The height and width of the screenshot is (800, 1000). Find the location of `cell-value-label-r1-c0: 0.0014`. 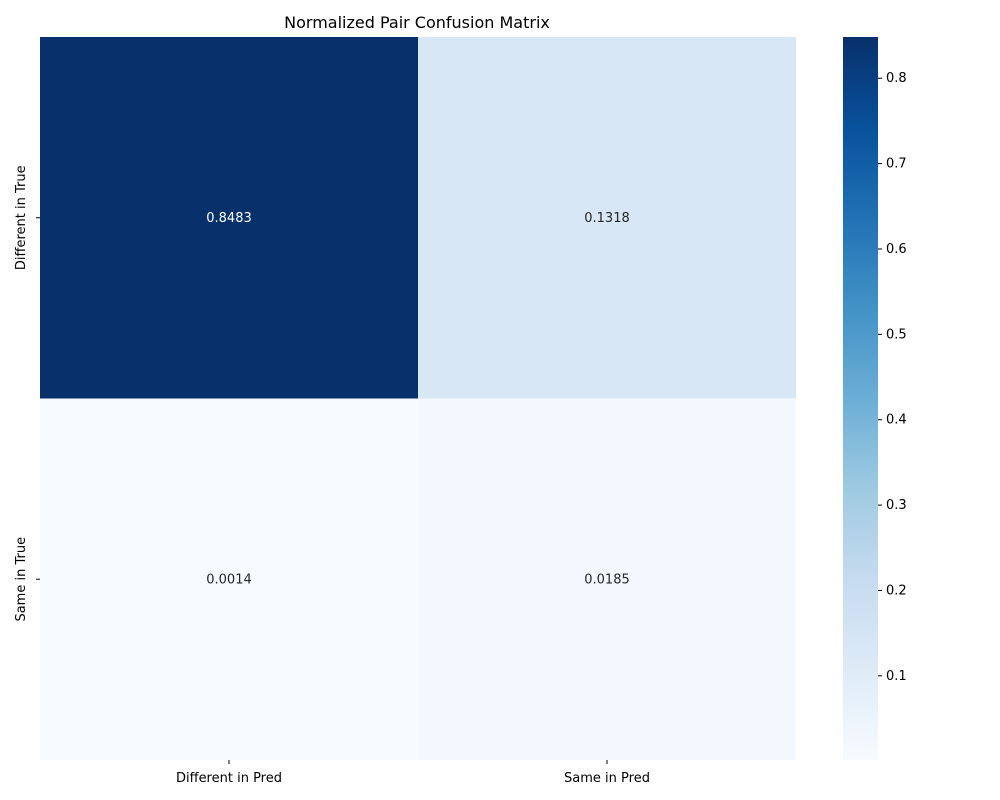

cell-value-label-r1-c0: 0.0014 is located at coordinates (229, 579).